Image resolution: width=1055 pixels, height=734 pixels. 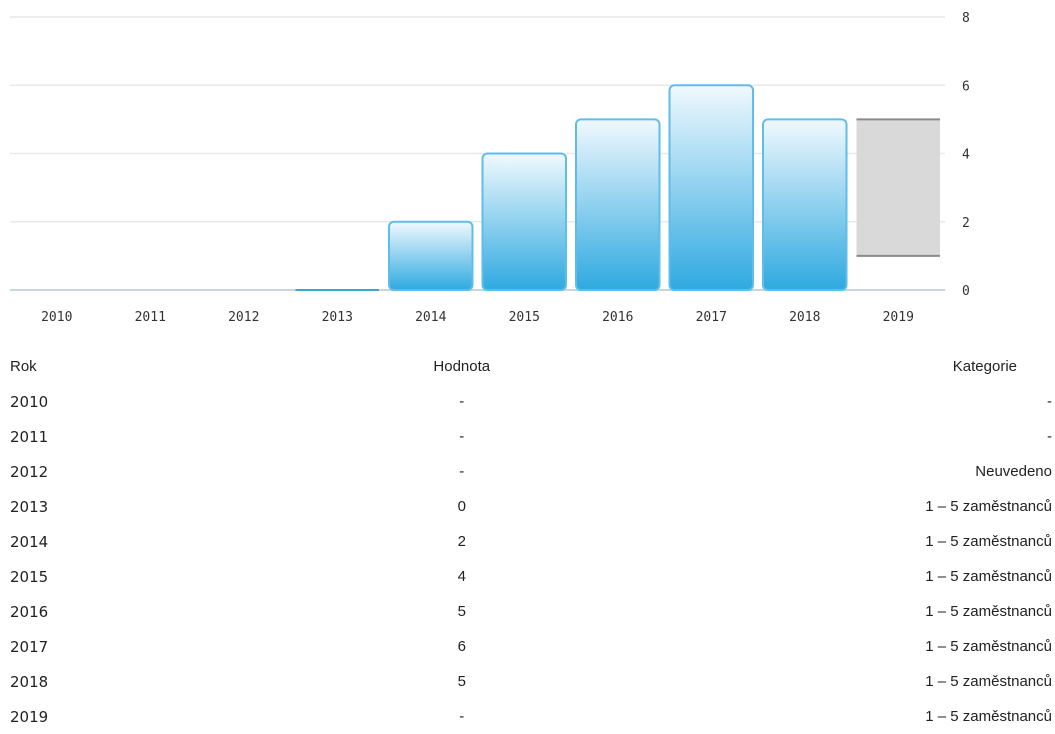 What do you see at coordinates (430, 317) in the screenshot?
I see `x-tick-label: 2014` at bounding box center [430, 317].